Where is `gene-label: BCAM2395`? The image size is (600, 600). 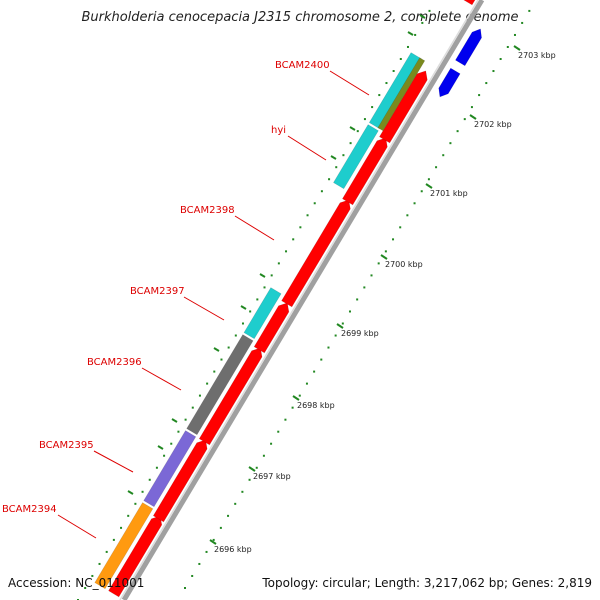
gene-label: BCAM2395 is located at coordinates (66, 445).